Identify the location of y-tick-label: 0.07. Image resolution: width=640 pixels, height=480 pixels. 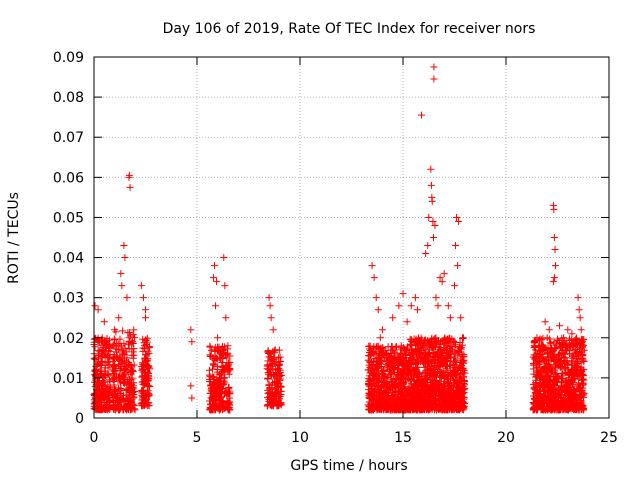
(68, 138).